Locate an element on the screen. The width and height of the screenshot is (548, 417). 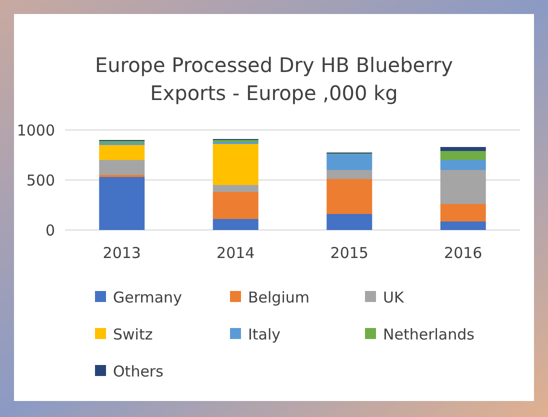
legend-label: Netherlands is located at coordinates (429, 334).